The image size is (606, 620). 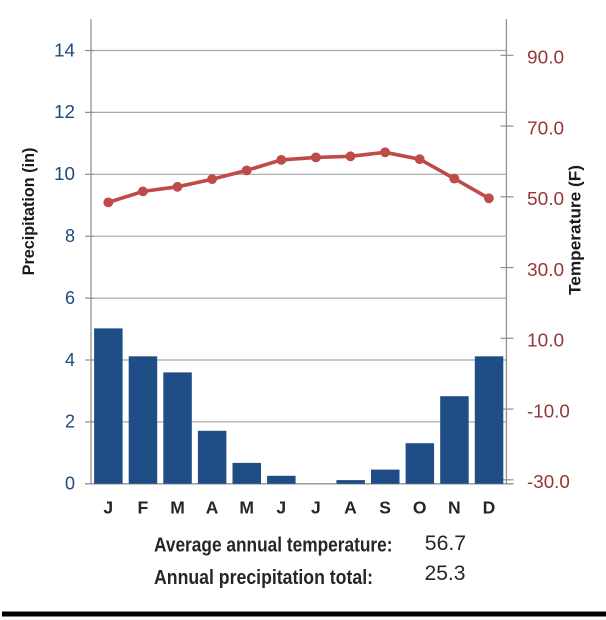 What do you see at coordinates (70, 298) in the screenshot?
I see `svg-text: 6` at bounding box center [70, 298].